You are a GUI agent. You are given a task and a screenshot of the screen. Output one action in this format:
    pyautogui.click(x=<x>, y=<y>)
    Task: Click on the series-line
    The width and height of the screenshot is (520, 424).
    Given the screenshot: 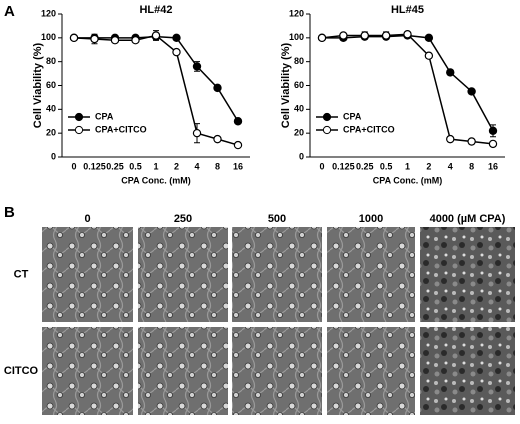 What is the action you would take?
    pyautogui.click(x=156, y=78)
    